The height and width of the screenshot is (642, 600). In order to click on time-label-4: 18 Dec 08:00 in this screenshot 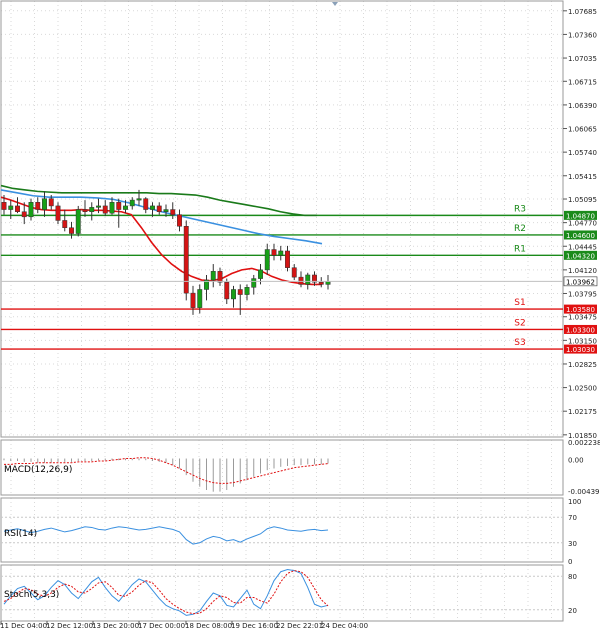, I will do `click(208, 626)`.